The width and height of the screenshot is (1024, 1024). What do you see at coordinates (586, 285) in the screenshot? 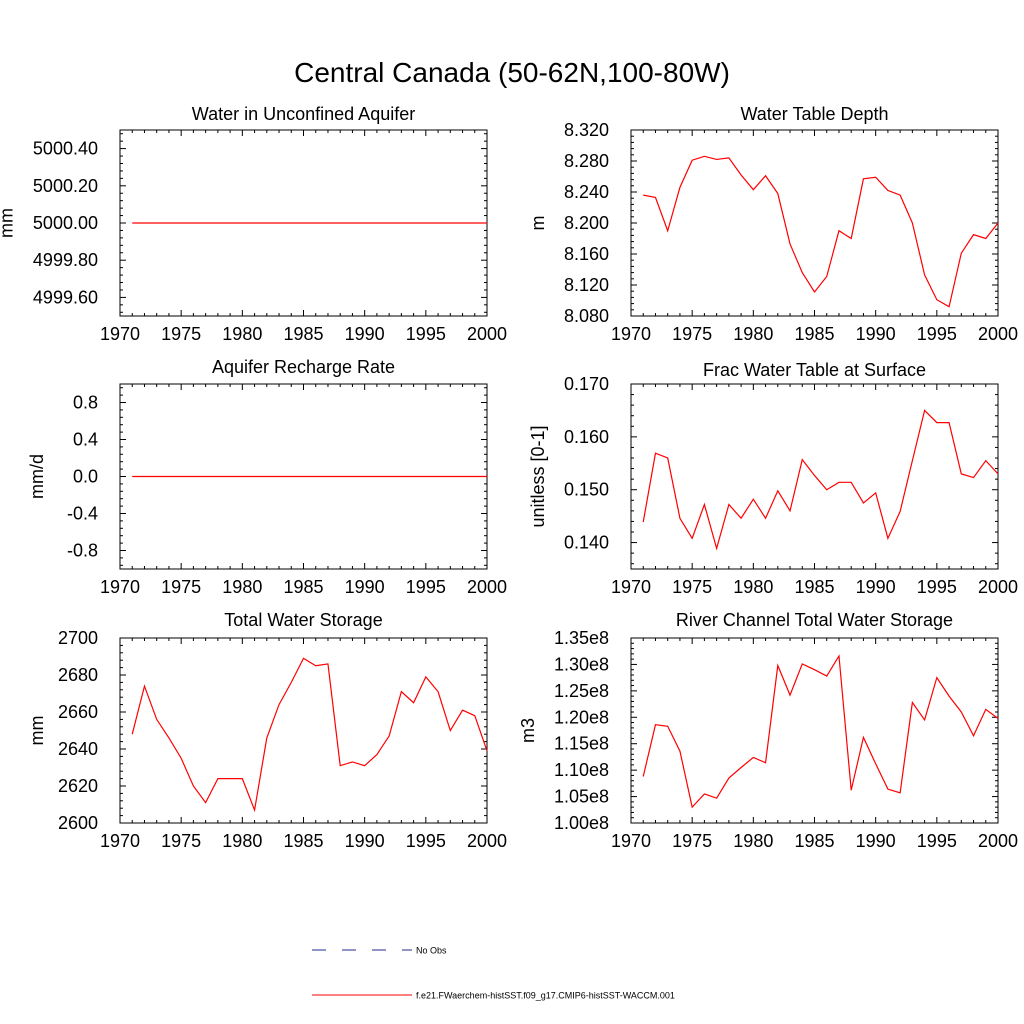
I see `y-tick-label: 8.120` at bounding box center [586, 285].